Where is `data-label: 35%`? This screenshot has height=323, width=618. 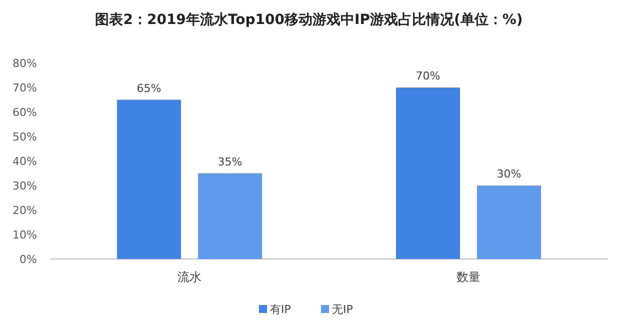
data-label: 35% is located at coordinates (230, 161).